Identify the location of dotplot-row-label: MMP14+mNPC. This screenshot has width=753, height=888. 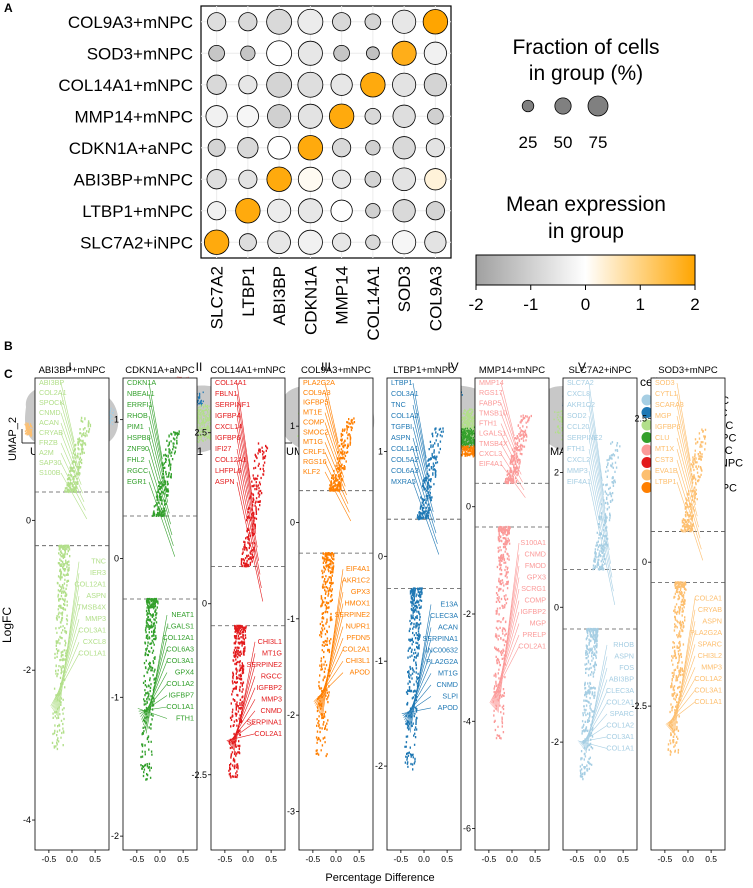
(133, 116).